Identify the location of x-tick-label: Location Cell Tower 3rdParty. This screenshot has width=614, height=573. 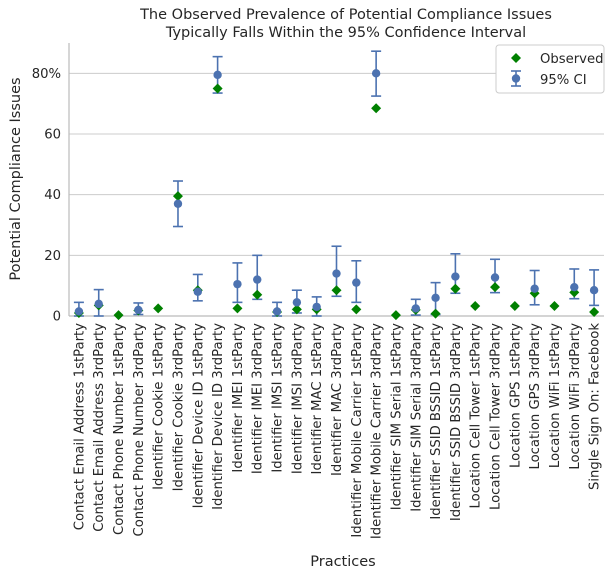
(496, 416).